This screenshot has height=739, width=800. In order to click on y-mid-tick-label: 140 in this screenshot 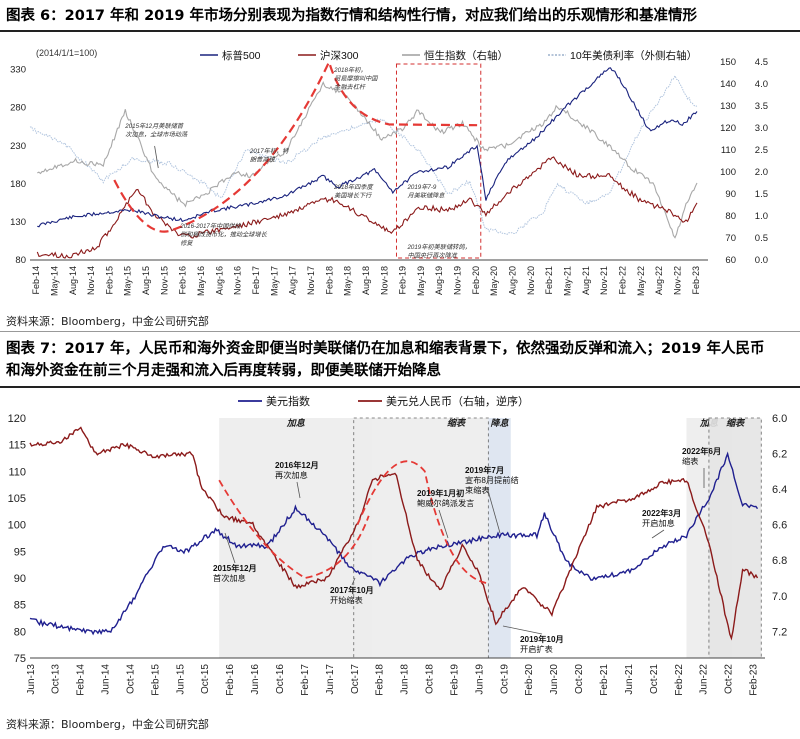, I will do `click(728, 84)`.